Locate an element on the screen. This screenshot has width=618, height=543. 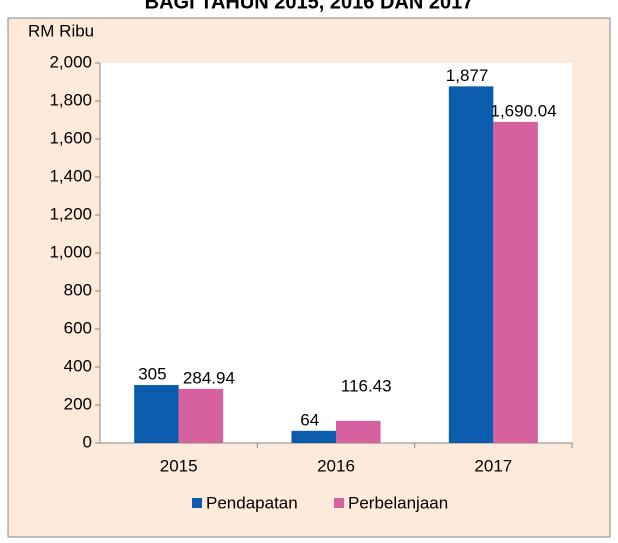
x-tick-label: 2017 is located at coordinates (493, 465).